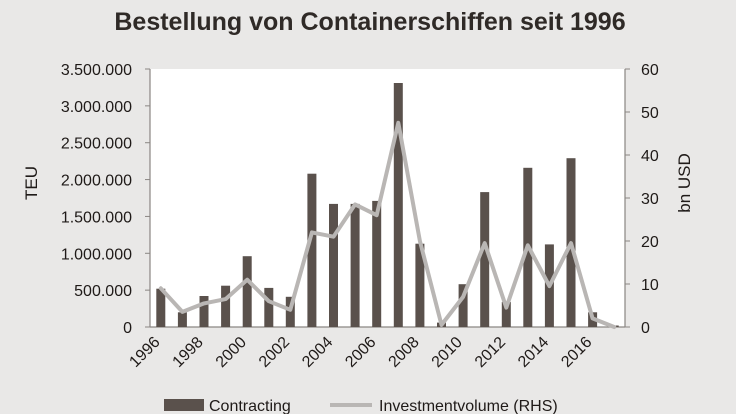 This screenshot has height=414, width=736. What do you see at coordinates (96, 144) in the screenshot?
I see `y-left-tick-label: 2.500.000` at bounding box center [96, 144].